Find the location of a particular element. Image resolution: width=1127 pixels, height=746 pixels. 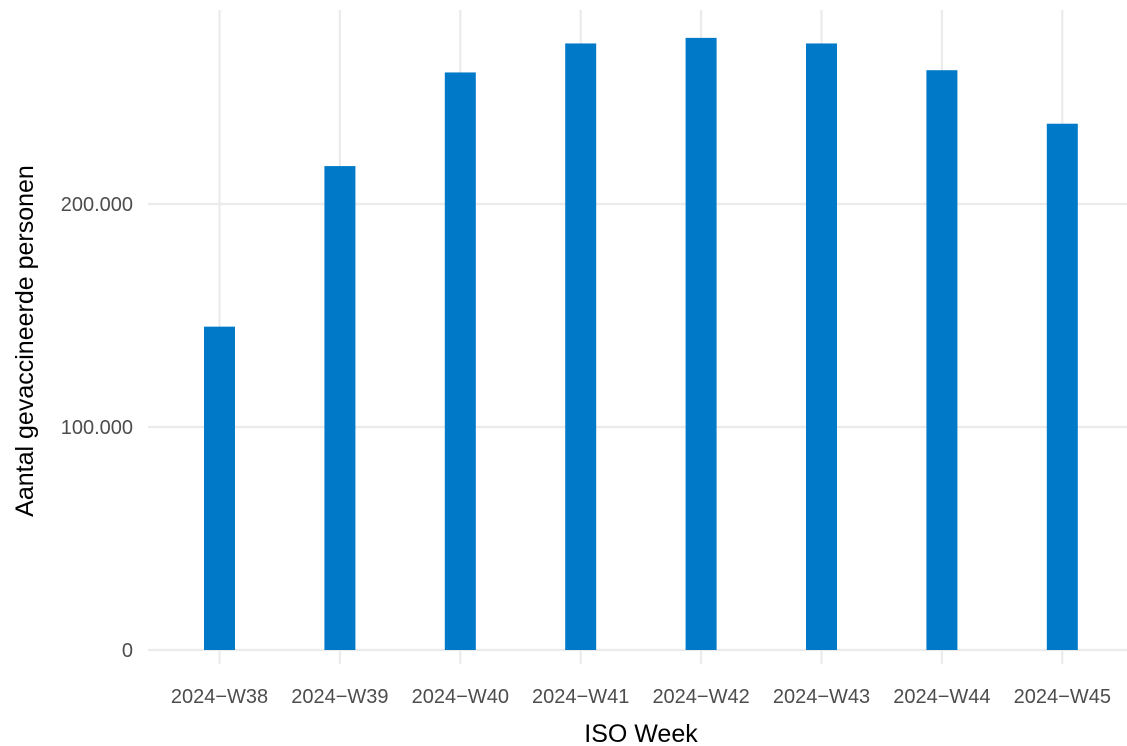

y-tick-label: 200.000 is located at coordinates (97, 205).